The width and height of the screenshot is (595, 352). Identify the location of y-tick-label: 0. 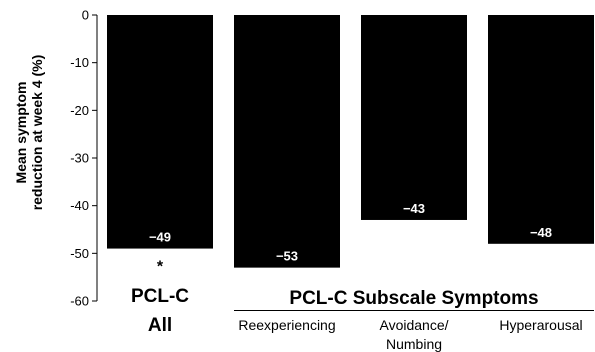
(85, 15).